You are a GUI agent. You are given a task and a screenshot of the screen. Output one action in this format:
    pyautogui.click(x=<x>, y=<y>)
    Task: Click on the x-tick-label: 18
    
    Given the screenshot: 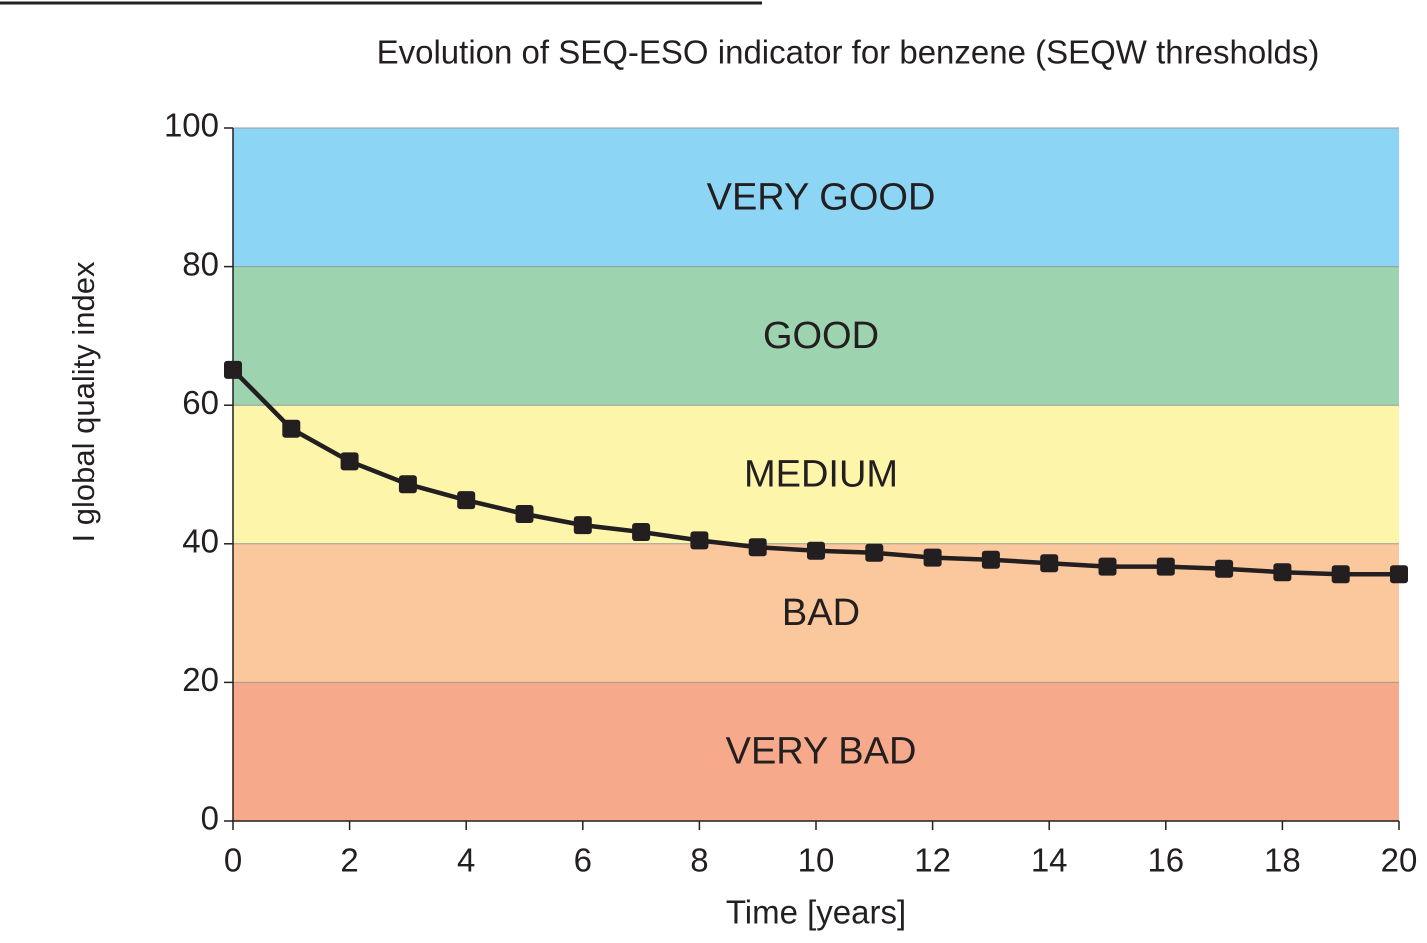 What is the action you would take?
    pyautogui.click(x=1282, y=860)
    